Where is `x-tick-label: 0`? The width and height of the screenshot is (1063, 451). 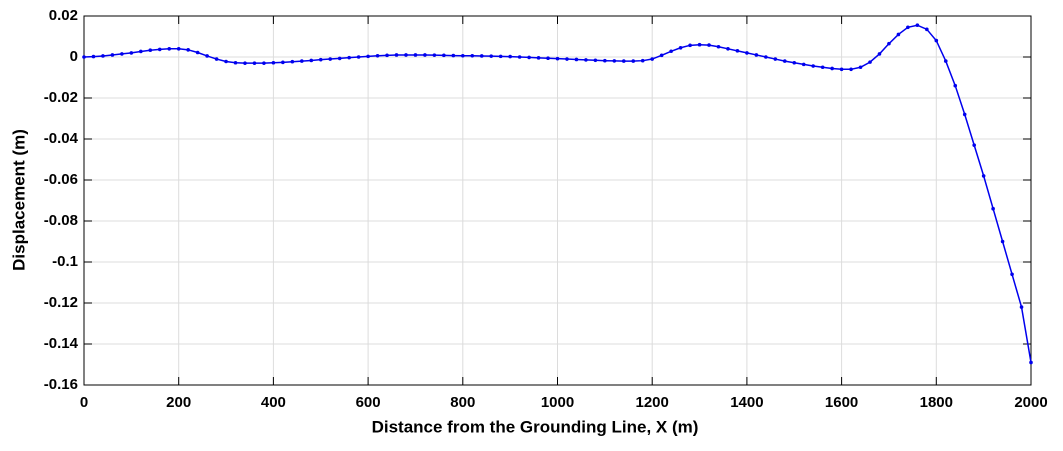
x-tick-label: 0 is located at coordinates (84, 402).